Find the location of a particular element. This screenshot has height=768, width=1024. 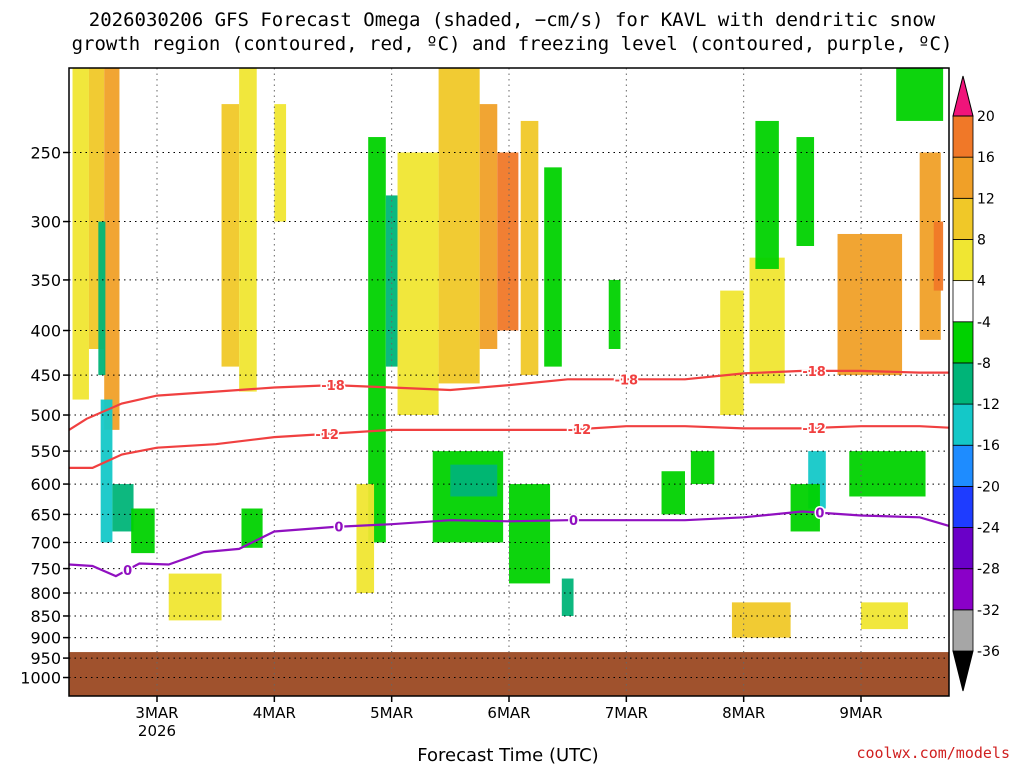

y-tick-label-900: 900 is located at coordinates (45, 638).